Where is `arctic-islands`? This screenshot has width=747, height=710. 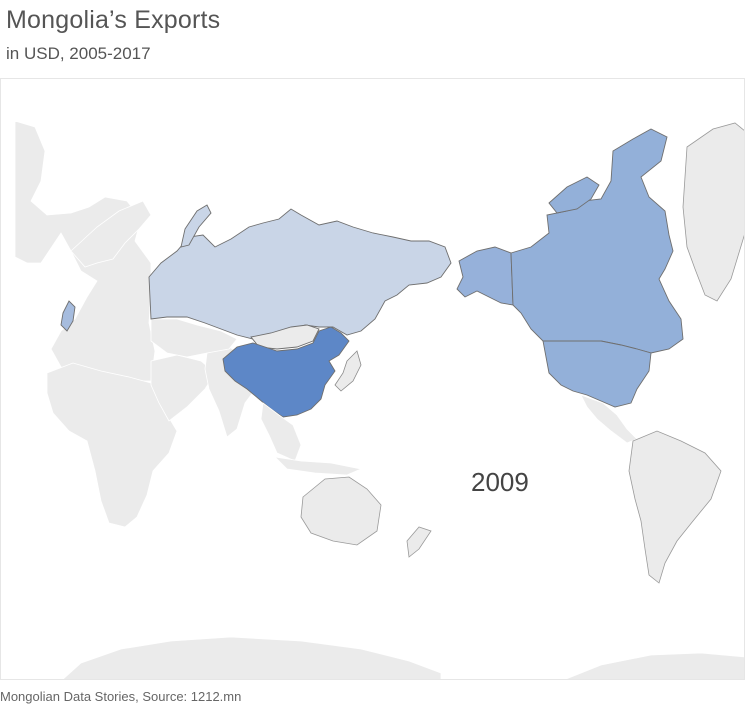
arctic-islands is located at coordinates (574, 195).